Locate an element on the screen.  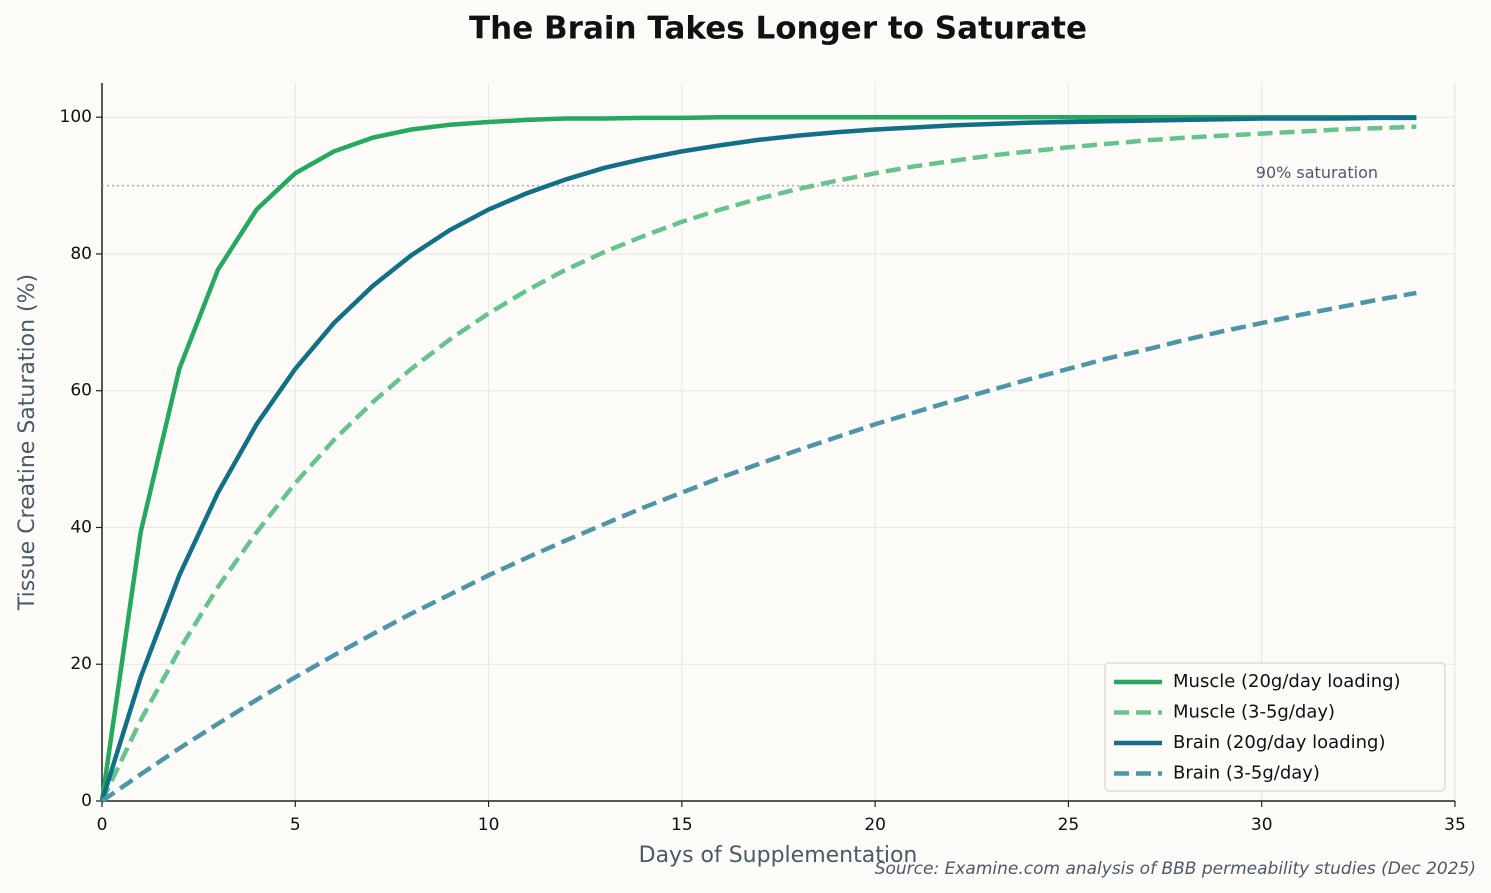
y-axis-label: Tissue Creatine Saturation (%) is located at coordinates (27, 442).